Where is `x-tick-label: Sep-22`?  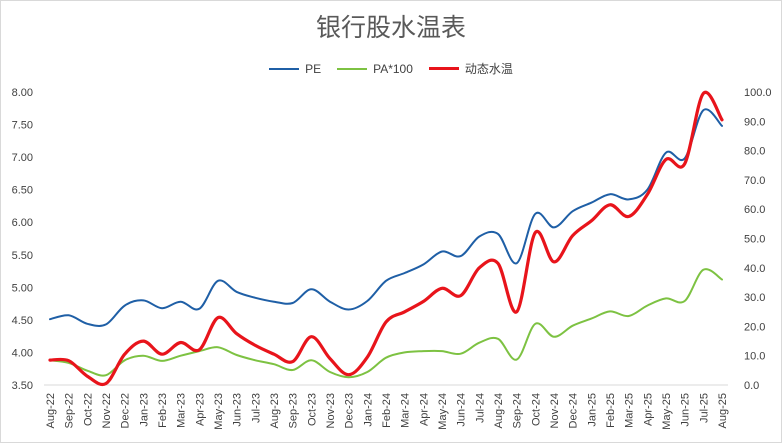
x-tick-label: Sep-22 is located at coordinates (70, 410).